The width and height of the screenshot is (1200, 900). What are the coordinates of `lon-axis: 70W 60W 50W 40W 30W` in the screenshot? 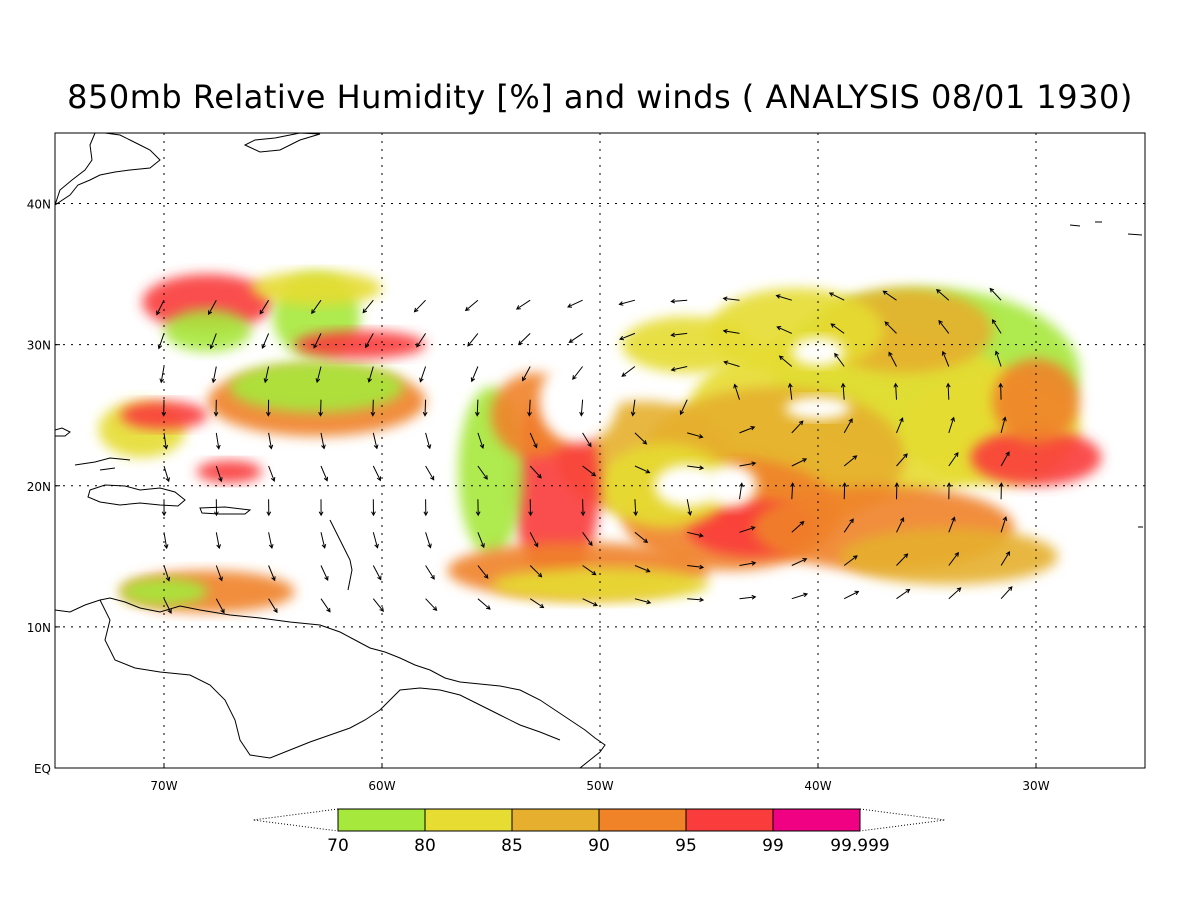 It's located at (600, 778).